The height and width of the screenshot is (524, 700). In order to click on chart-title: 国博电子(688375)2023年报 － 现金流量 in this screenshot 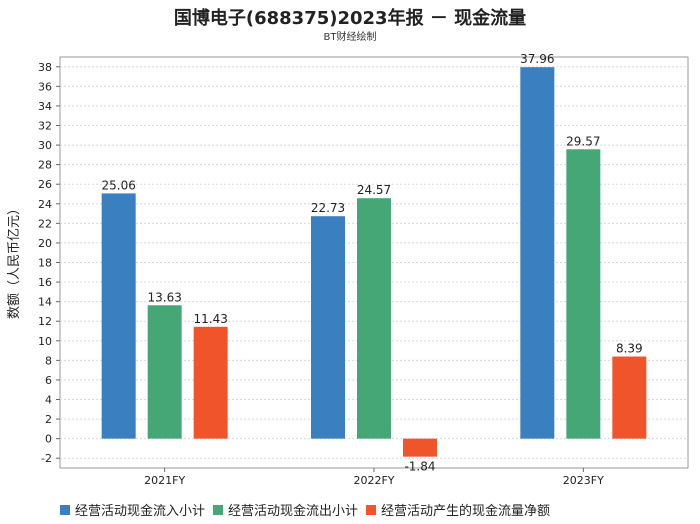, I will do `click(350, 18)`.